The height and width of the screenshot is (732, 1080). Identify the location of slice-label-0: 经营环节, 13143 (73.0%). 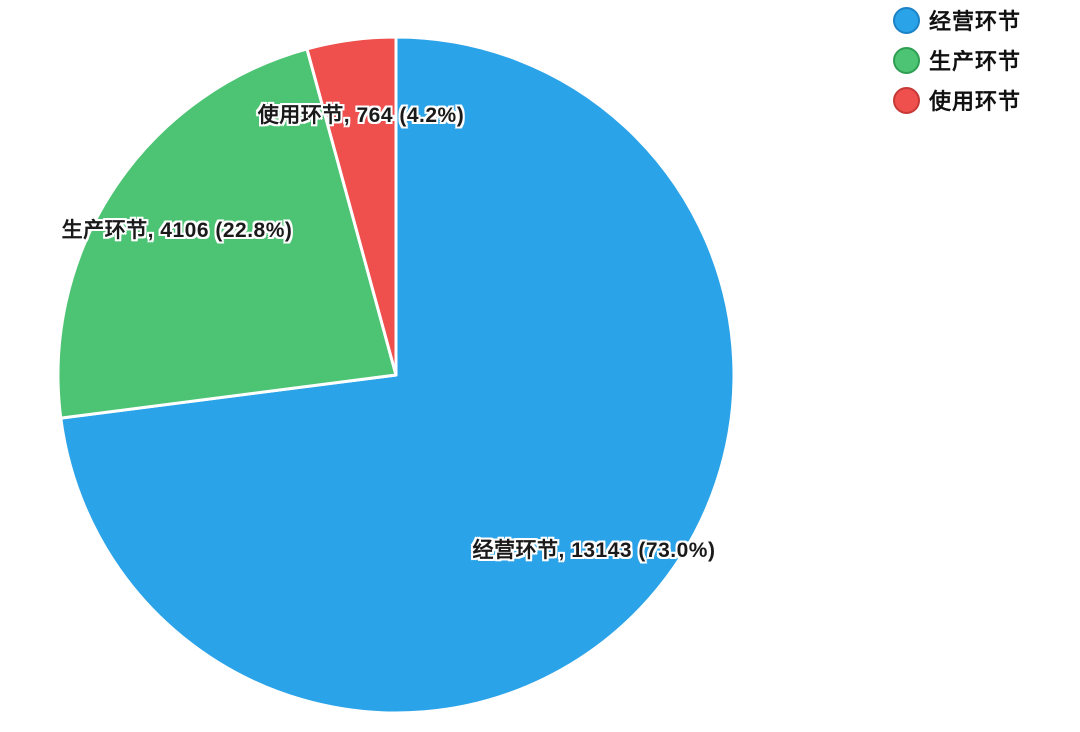
(594, 550).